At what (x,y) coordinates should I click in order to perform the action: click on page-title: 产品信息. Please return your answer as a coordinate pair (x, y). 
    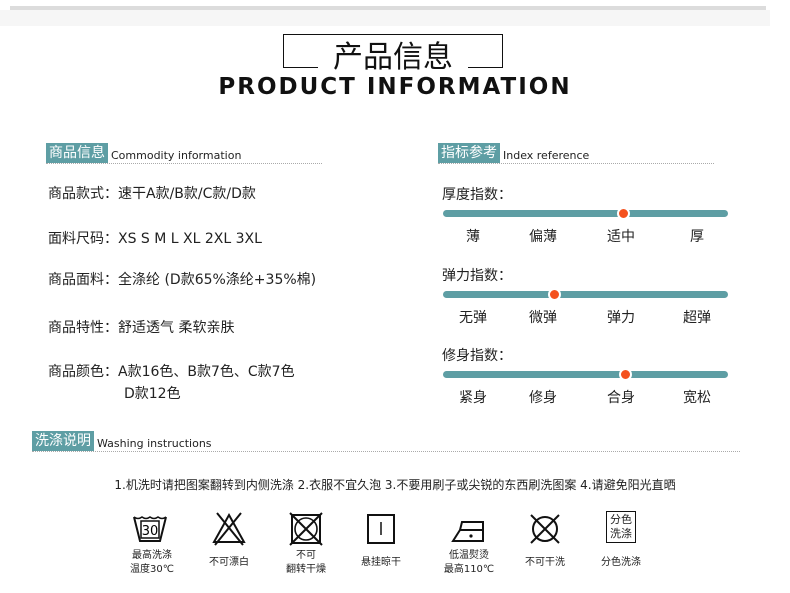
    Looking at the image, I should click on (393, 58).